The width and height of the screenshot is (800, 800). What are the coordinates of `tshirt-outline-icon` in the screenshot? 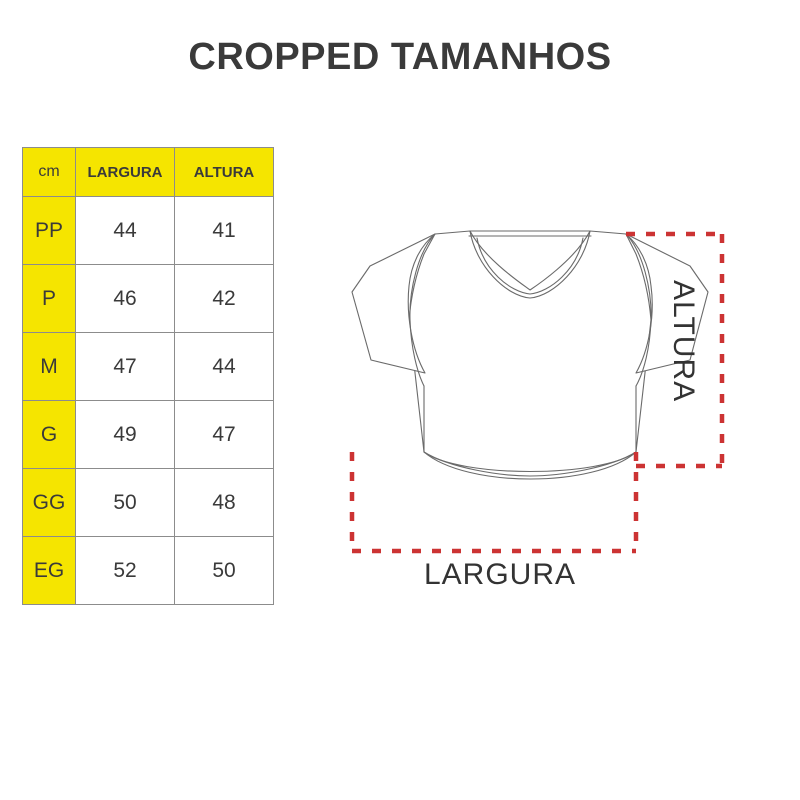 It's located at (530, 355).